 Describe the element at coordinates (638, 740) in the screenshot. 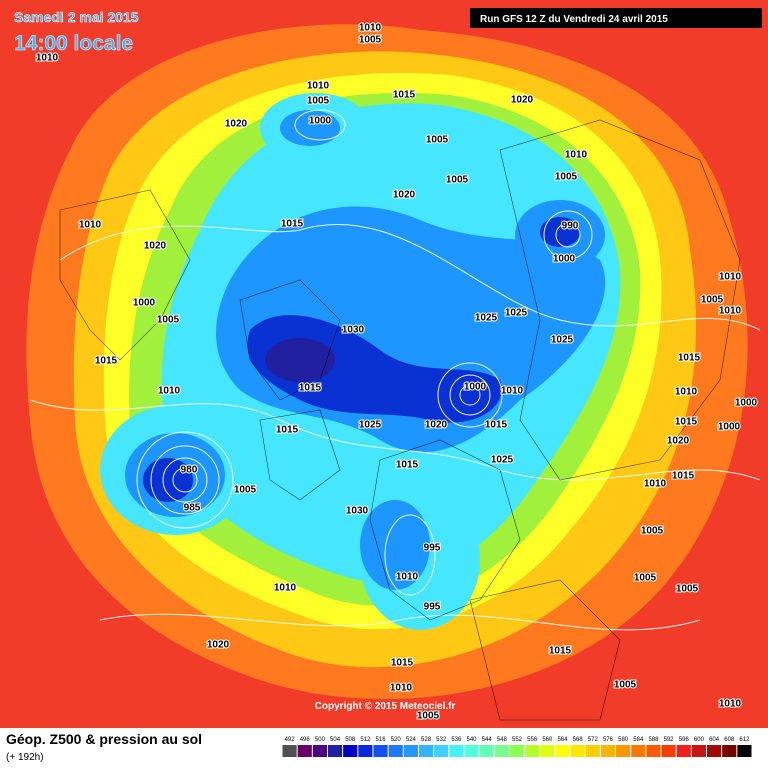

I see `legend-label: 584` at that location.